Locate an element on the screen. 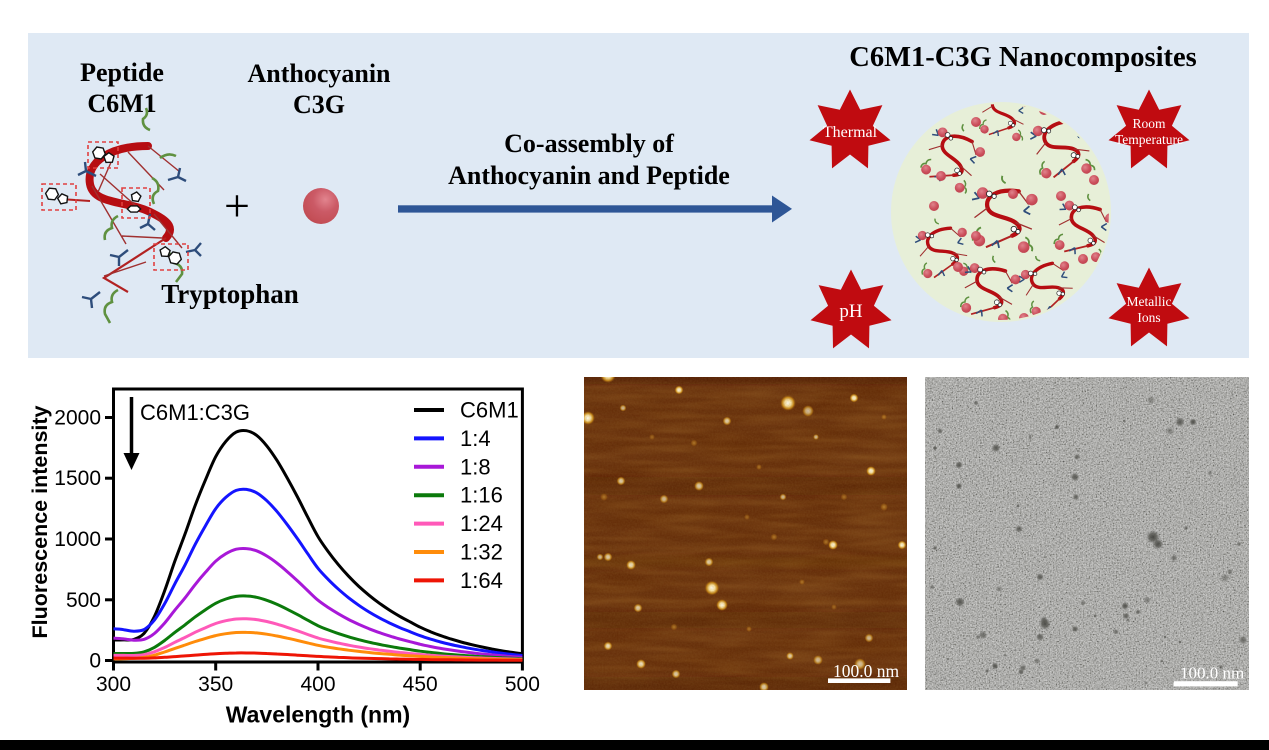 The width and height of the screenshot is (1269, 750). svg-text: 1:24 is located at coordinates (481, 523).